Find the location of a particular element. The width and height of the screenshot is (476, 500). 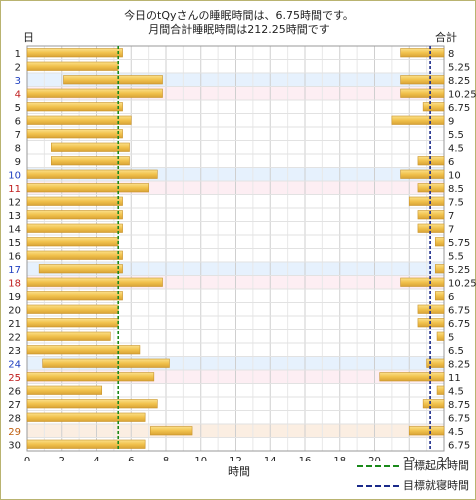

day-total-18: 10.25 is located at coordinates (462, 283).